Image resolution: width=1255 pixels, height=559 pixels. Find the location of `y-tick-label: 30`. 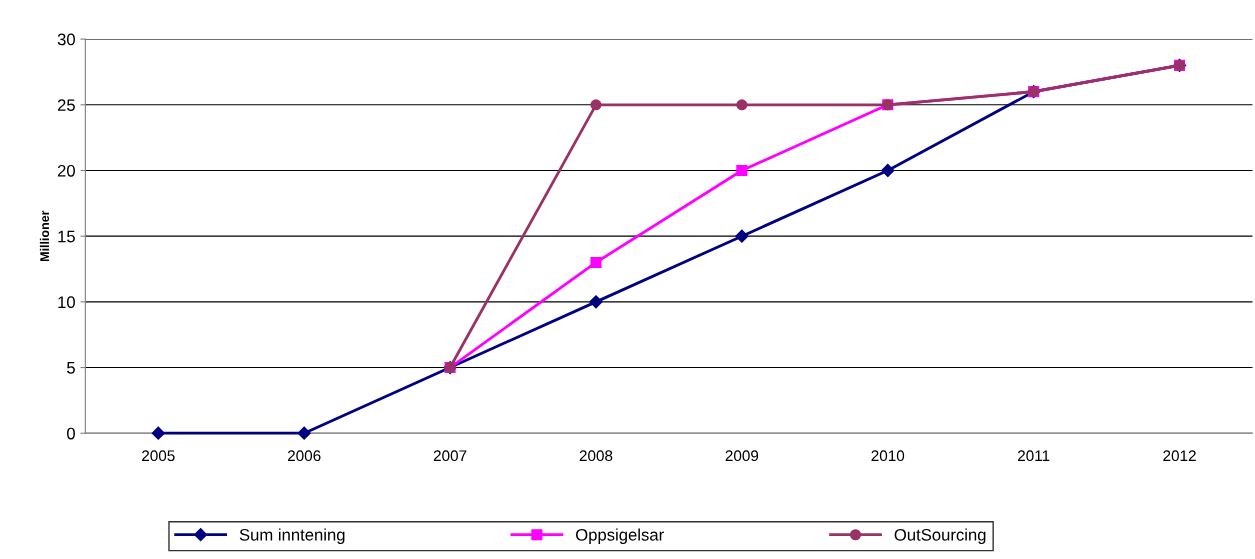

y-tick-label: 30 is located at coordinates (66, 39).